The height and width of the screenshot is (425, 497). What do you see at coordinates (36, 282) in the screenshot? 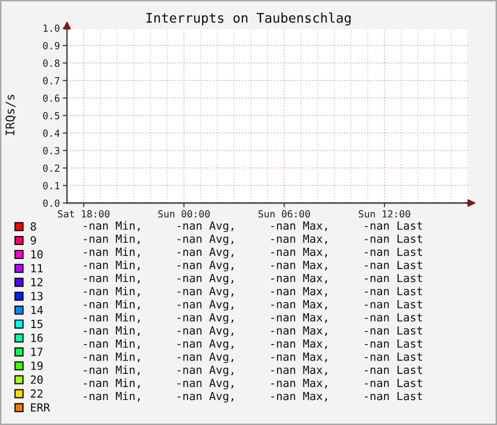
I see `legend-label: 12` at bounding box center [36, 282].